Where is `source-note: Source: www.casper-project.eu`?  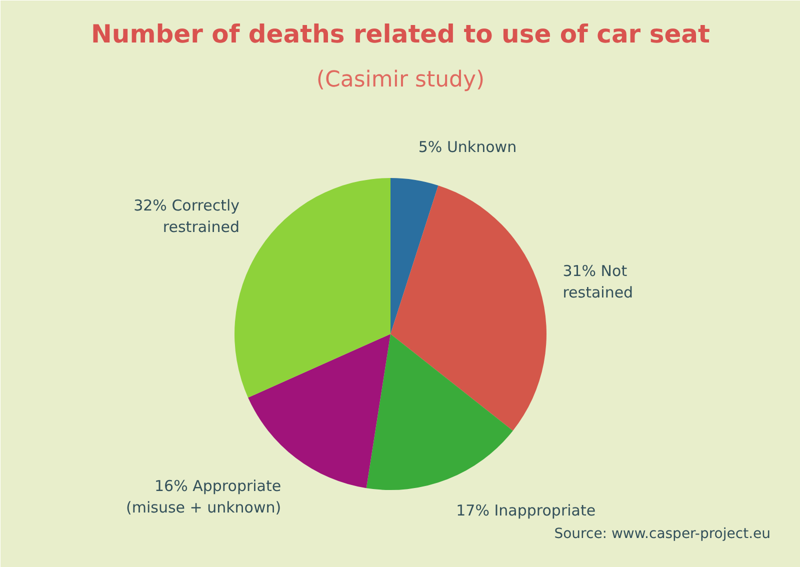 source-note: Source: www.casper-project.eu is located at coordinates (662, 534).